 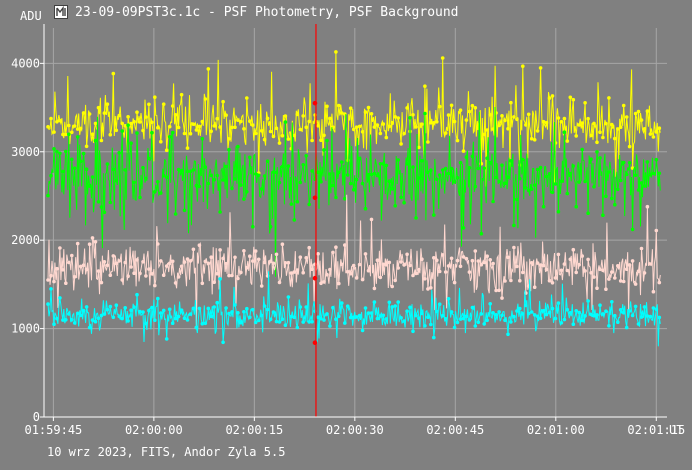 I want to click on x-tick-label: 02:00:45, so click(x=455, y=430).